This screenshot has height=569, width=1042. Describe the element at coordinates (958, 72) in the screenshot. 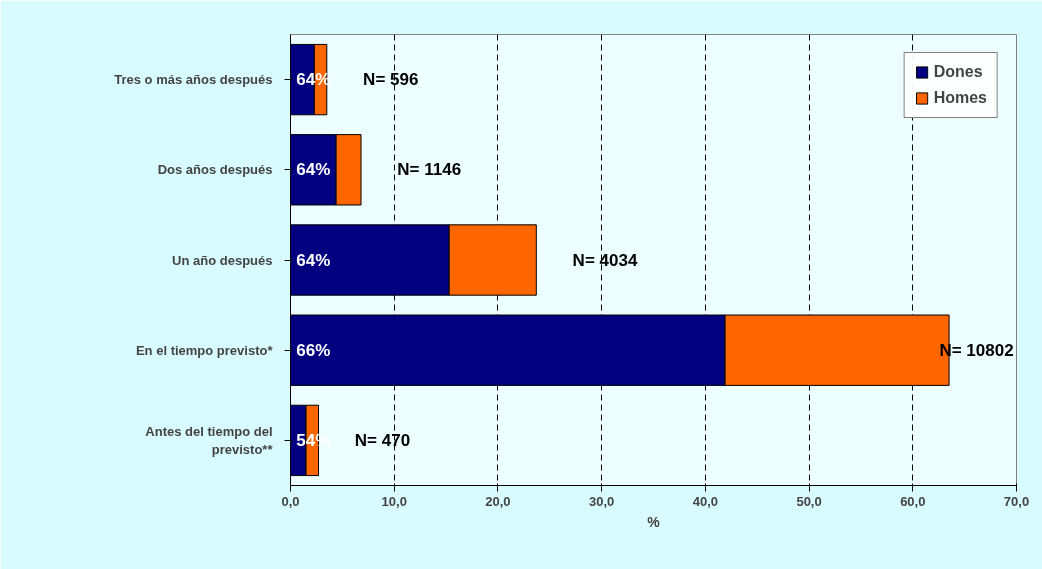

I see `legend-label: Dones` at that location.